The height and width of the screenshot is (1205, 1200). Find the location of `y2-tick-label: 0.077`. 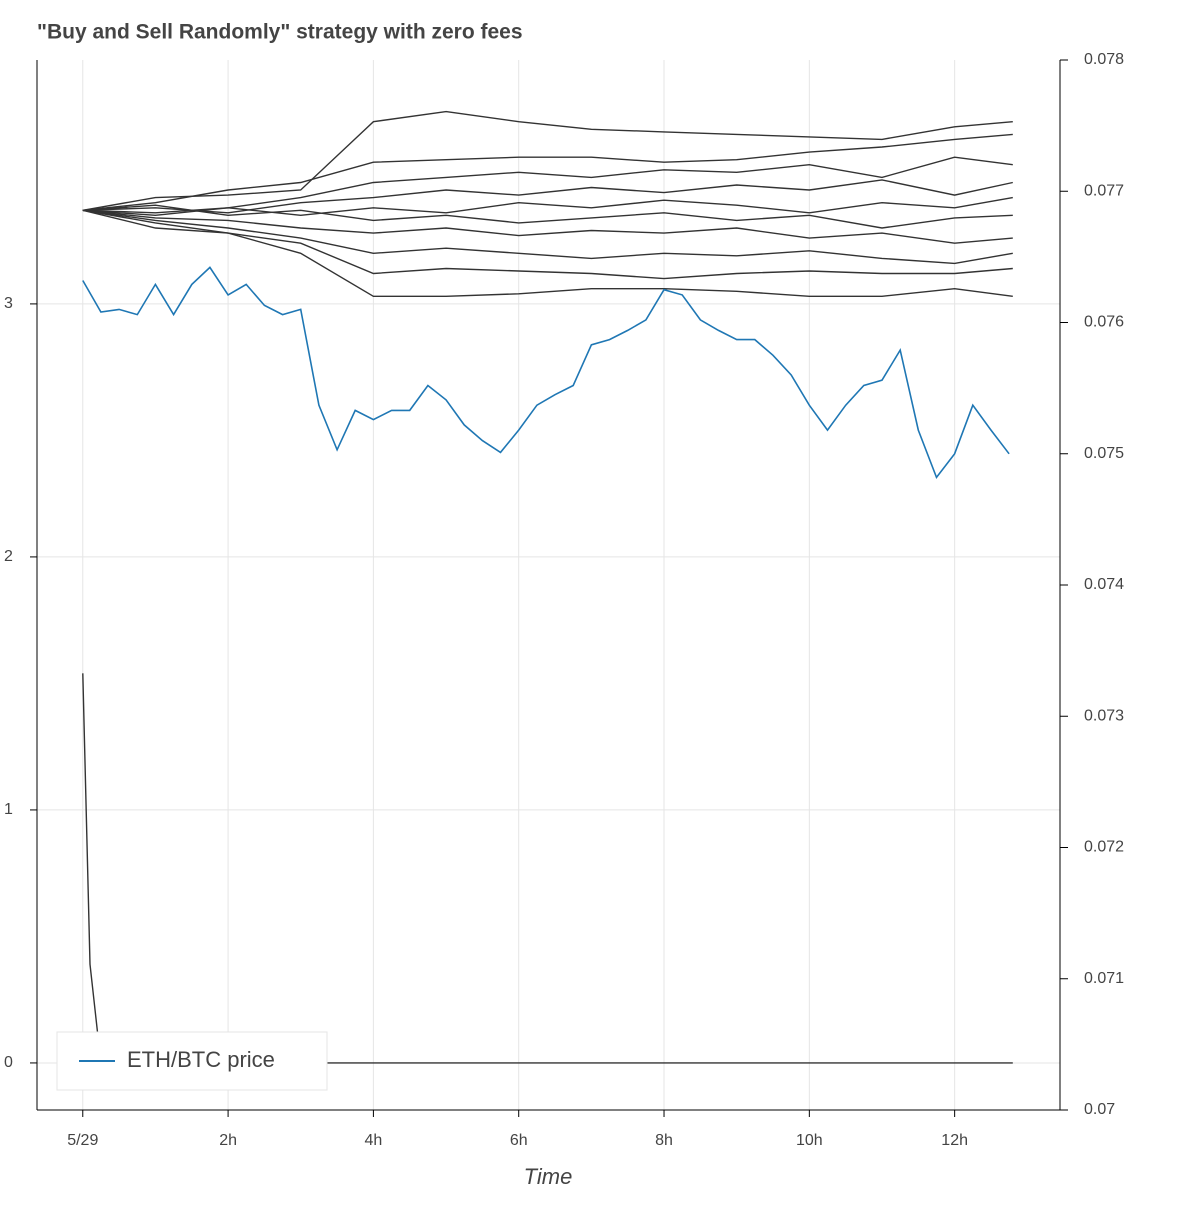

y2-tick-label: 0.077 is located at coordinates (1104, 190).